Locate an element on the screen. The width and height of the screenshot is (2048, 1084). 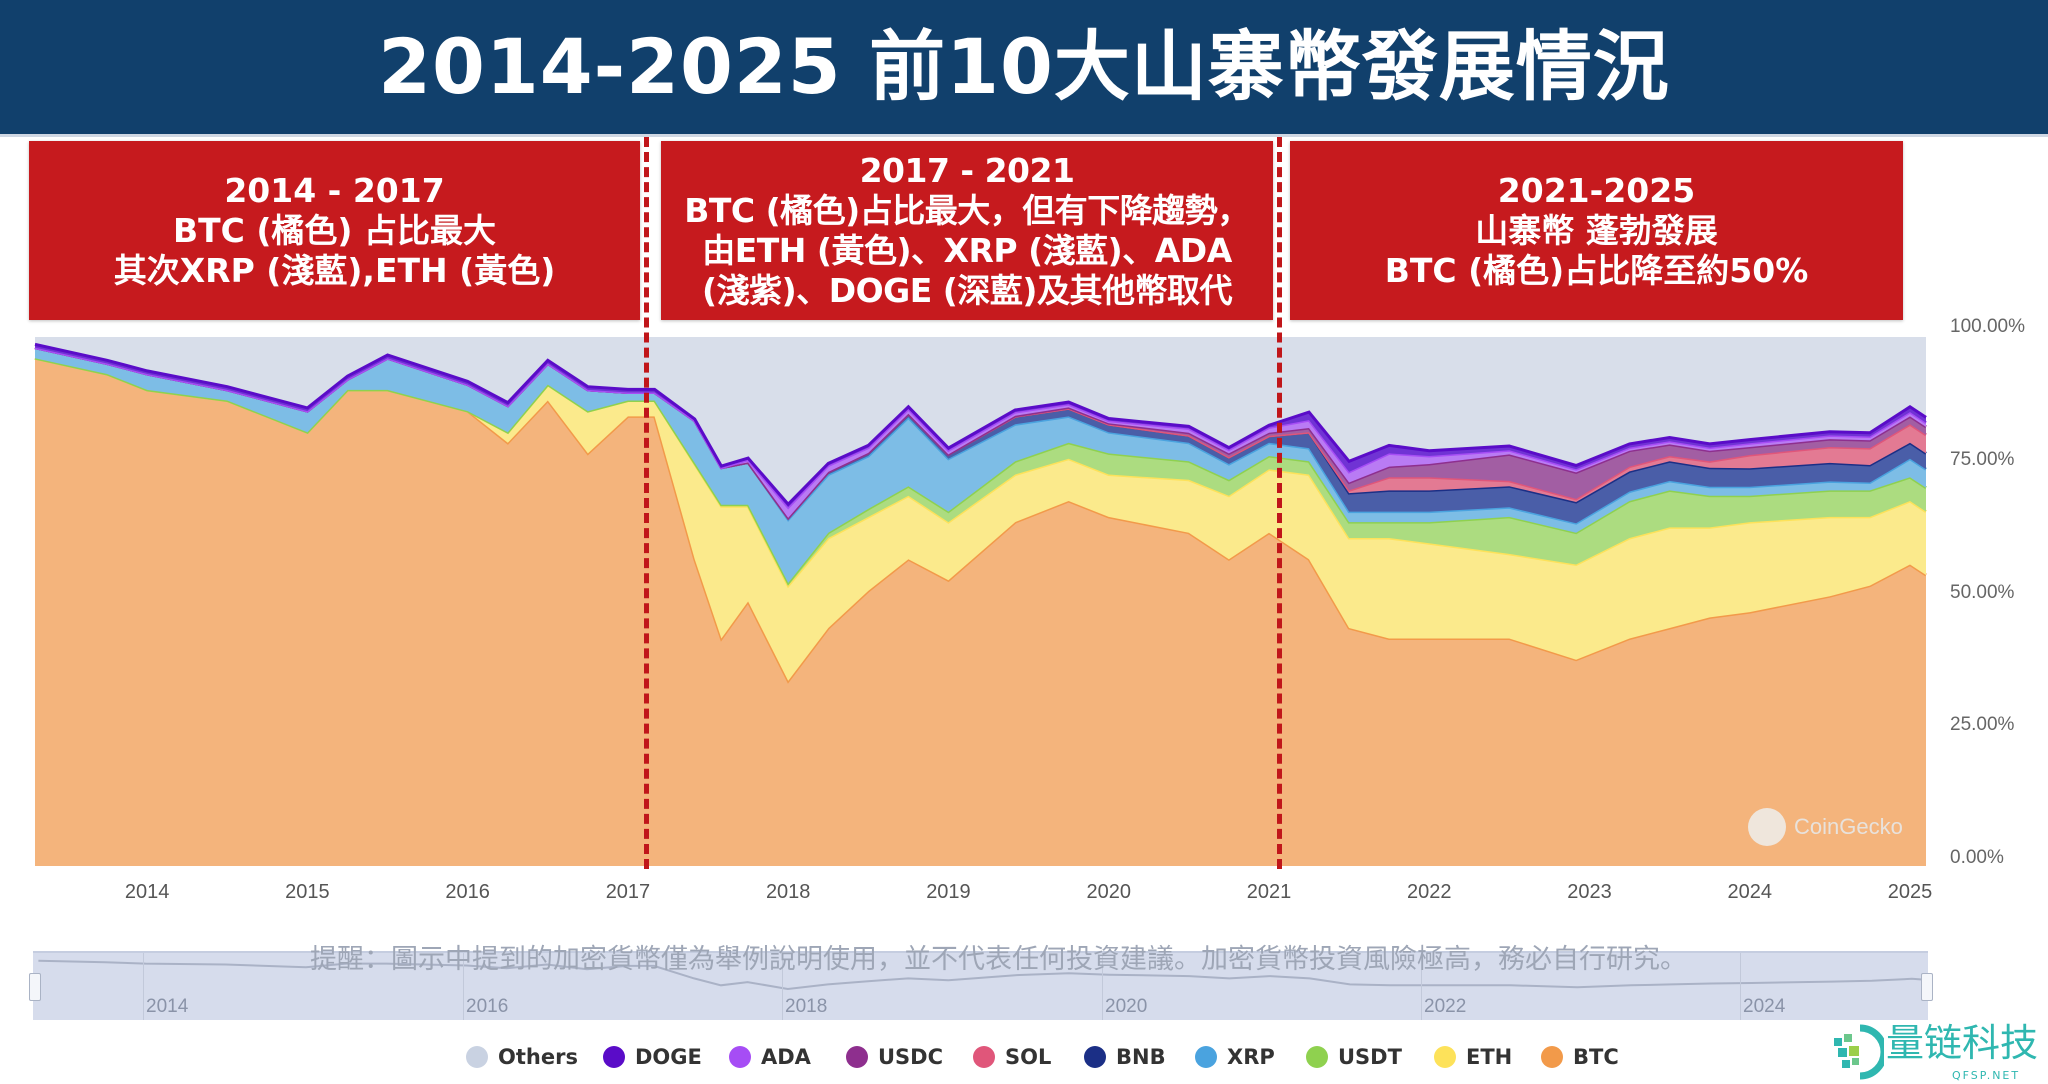
legend-item-ada: ADA is located at coordinates (770, 1057).